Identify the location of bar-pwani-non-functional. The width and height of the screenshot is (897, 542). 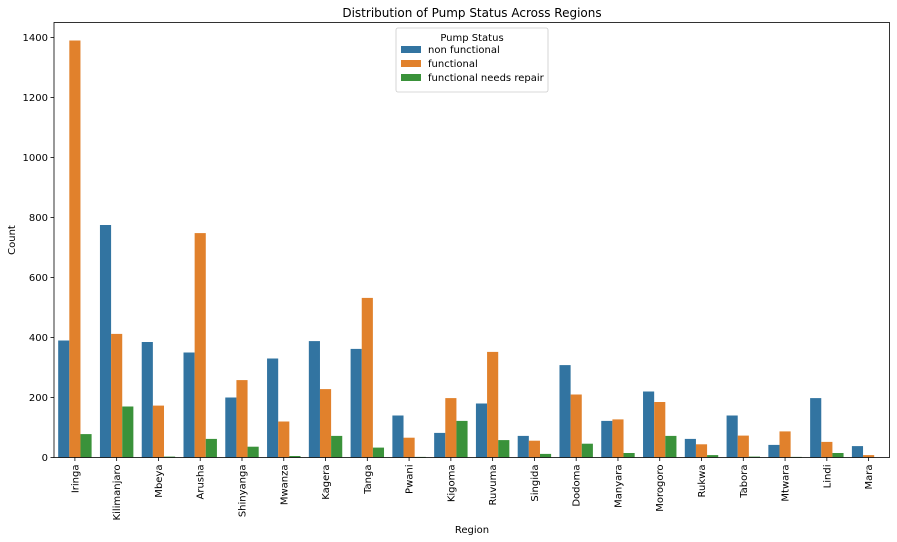
(398, 436).